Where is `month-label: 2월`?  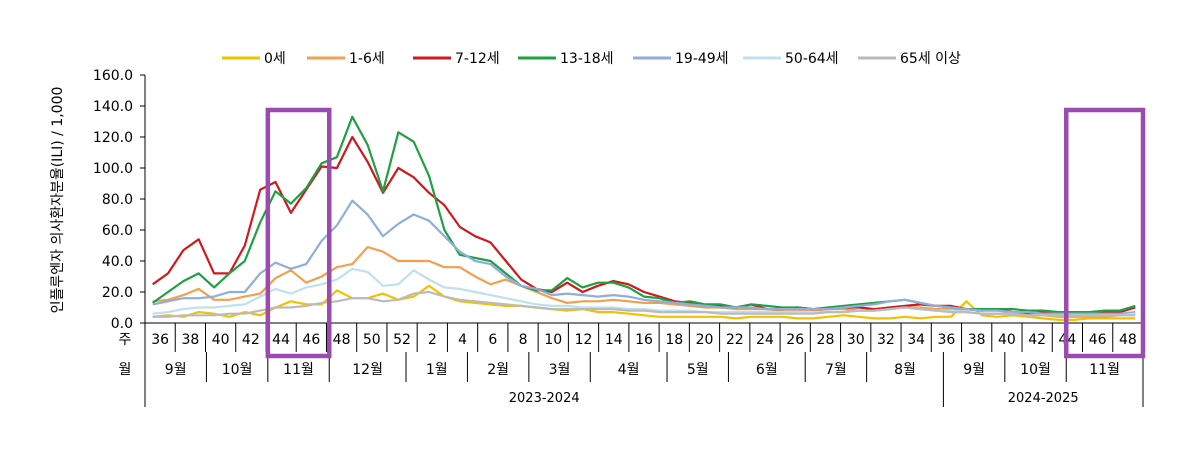 month-label: 2월 is located at coordinates (498, 370).